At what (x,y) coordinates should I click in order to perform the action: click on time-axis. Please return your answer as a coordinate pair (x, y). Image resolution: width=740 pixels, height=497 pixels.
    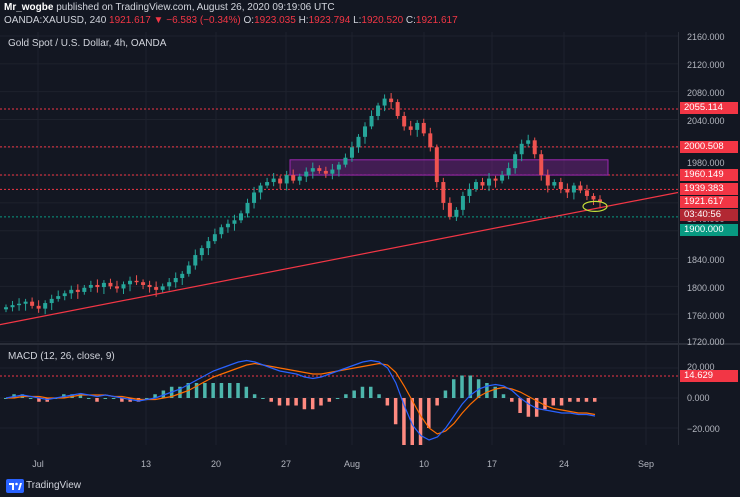
    Looking at the image, I should click on (339, 459).